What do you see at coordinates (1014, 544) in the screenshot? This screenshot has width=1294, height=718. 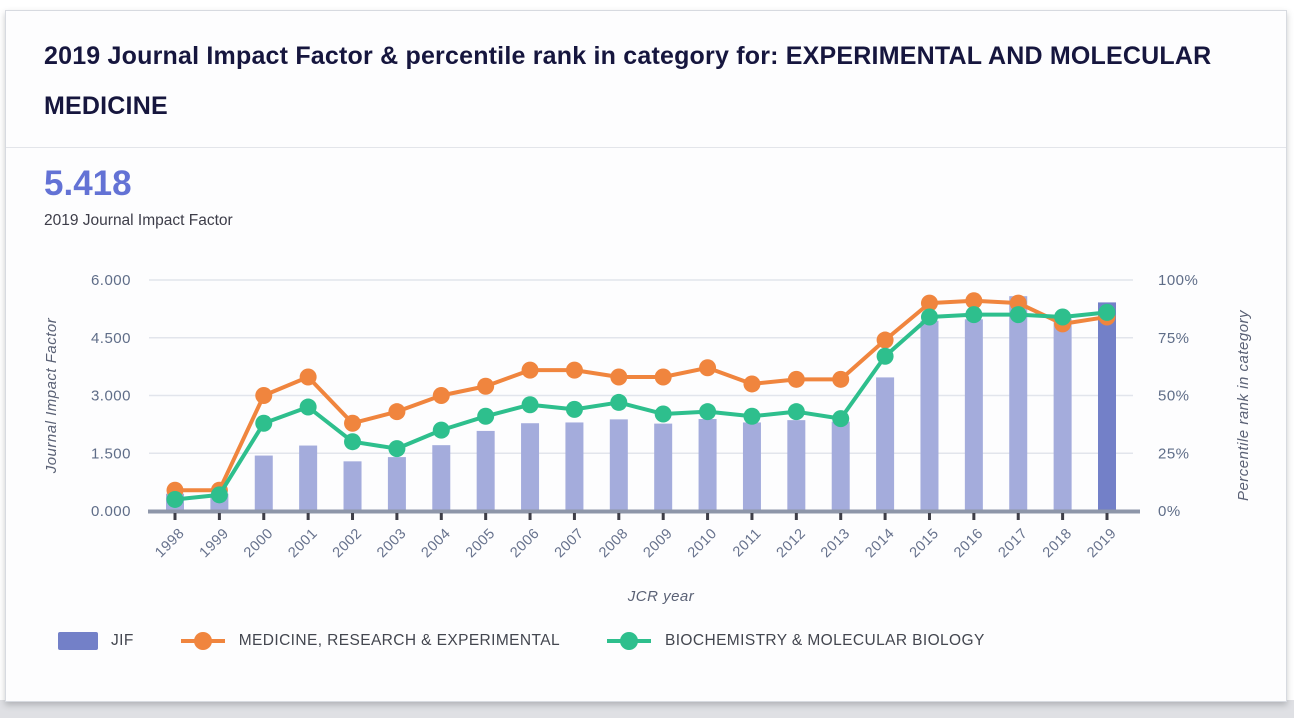 I see `svg-text: 2017` at bounding box center [1014, 544].